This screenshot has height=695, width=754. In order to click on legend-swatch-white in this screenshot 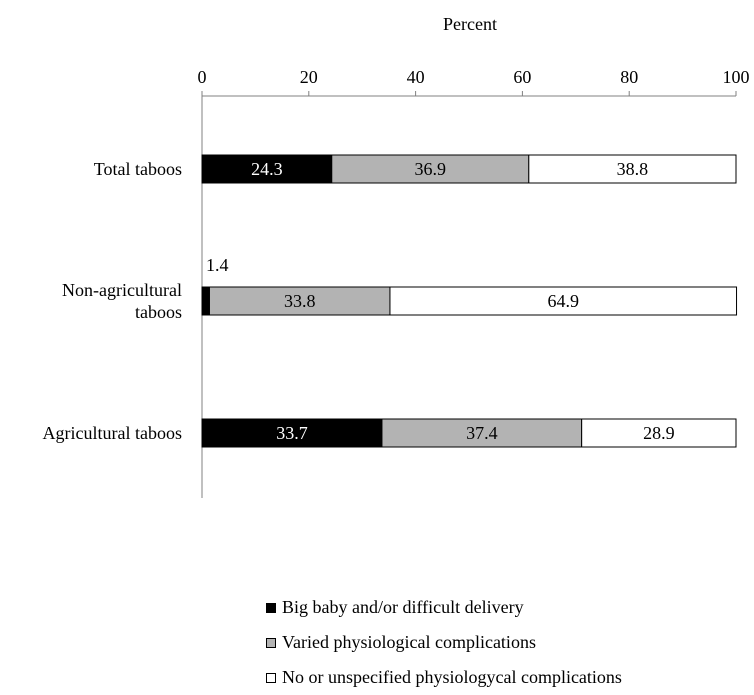, I will do `click(271, 677)`.